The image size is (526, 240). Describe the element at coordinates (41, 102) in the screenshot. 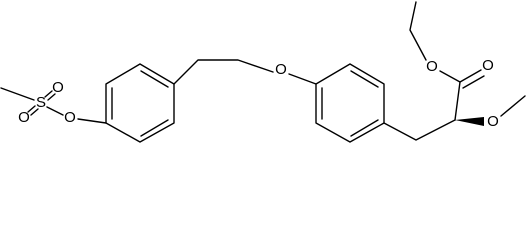

I see `atom-label: S` at that location.